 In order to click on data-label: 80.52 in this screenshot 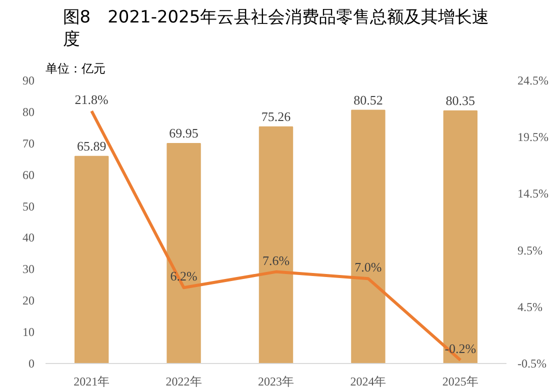, I will do `click(368, 100)`.